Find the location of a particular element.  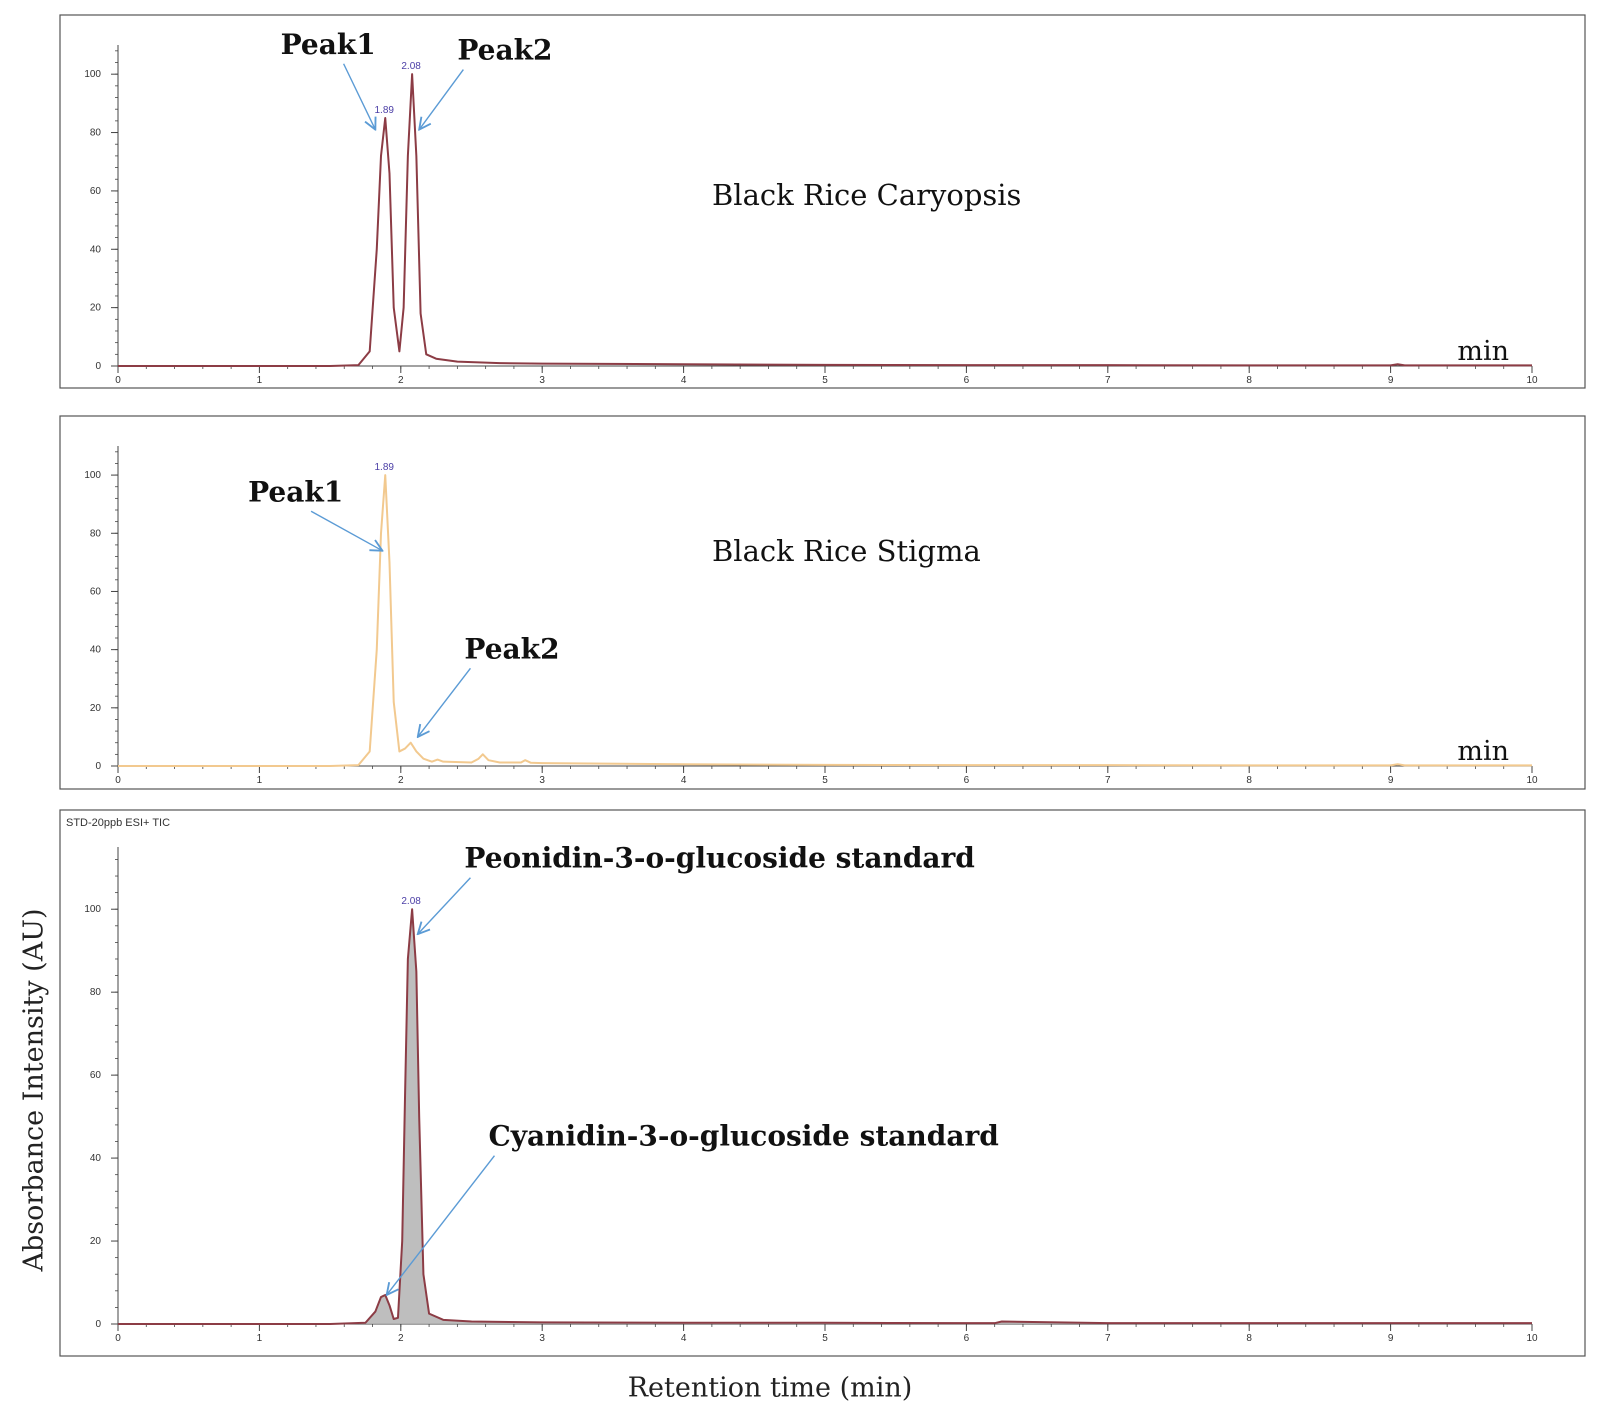

panel-title: Black Rice Caryopsis is located at coordinates (866, 195).